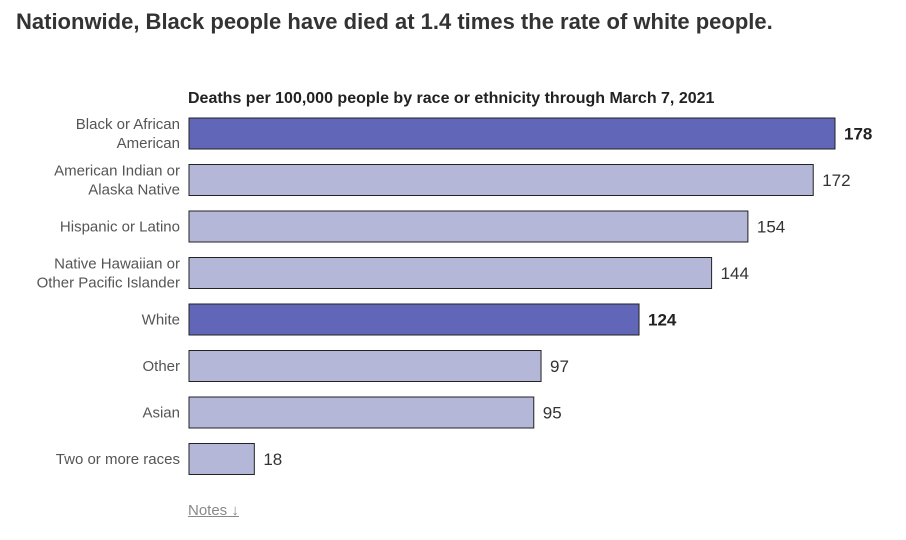 This screenshot has width=906, height=540. What do you see at coordinates (161, 320) in the screenshot?
I see `category-label: White` at bounding box center [161, 320].